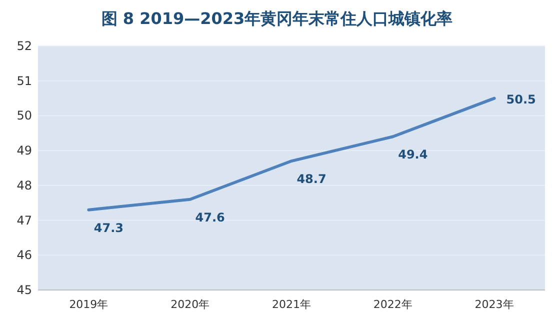  Describe the element at coordinates (24, 115) in the screenshot. I see `y-tick-label: 50` at that location.